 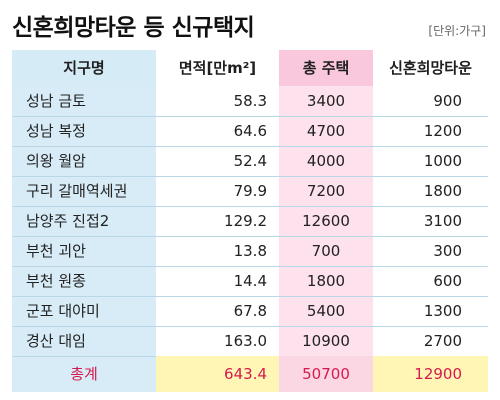 I want to click on area-value: 13.8, so click(x=250, y=251).